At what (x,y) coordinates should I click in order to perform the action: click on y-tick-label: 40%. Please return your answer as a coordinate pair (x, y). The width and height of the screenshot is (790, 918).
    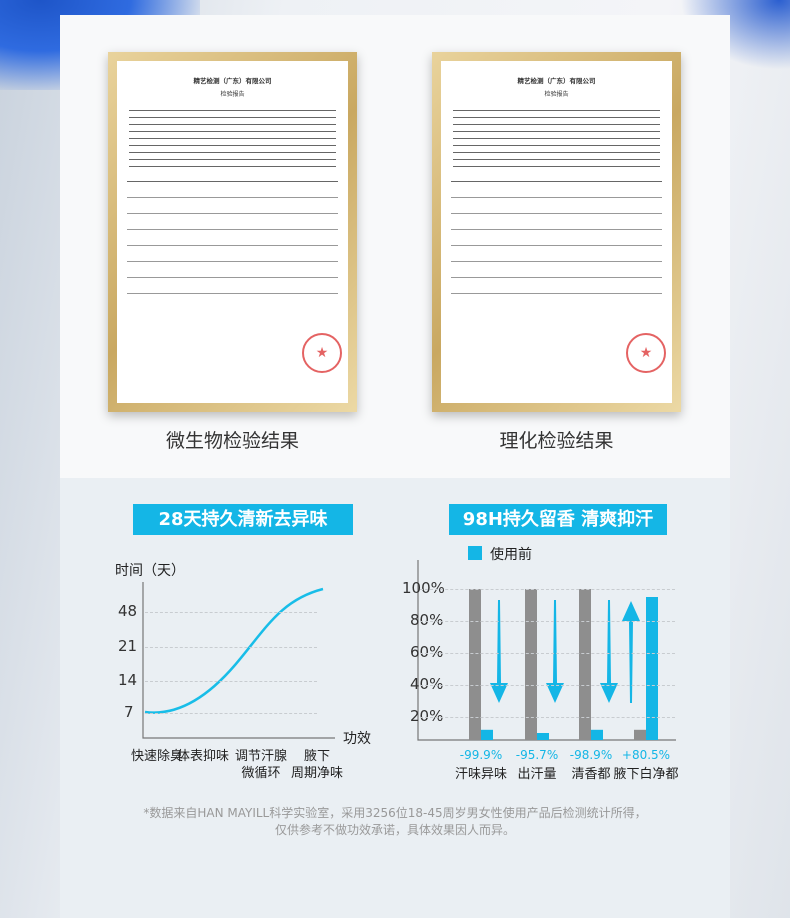
    Looking at the image, I should click on (427, 684).